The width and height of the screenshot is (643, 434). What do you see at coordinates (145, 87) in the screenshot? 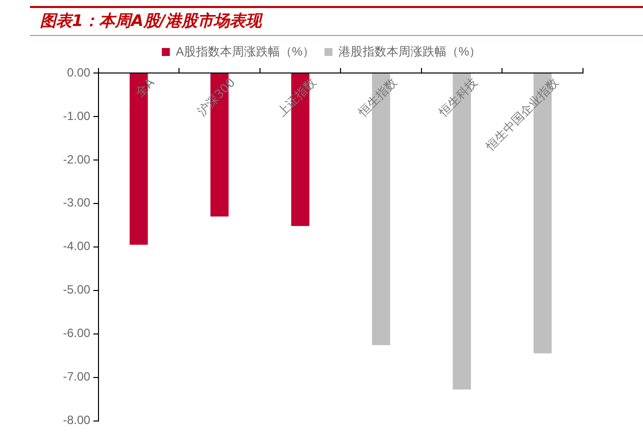
I see `x-tick-label: 全A` at bounding box center [145, 87].